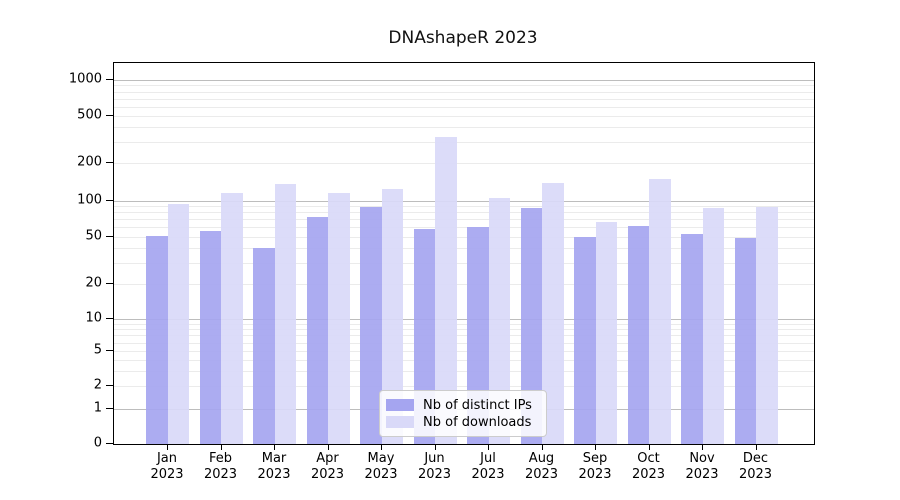 The image size is (900, 500). What do you see at coordinates (89, 115) in the screenshot?
I see `y-axis-tick-label: 500` at bounding box center [89, 115].